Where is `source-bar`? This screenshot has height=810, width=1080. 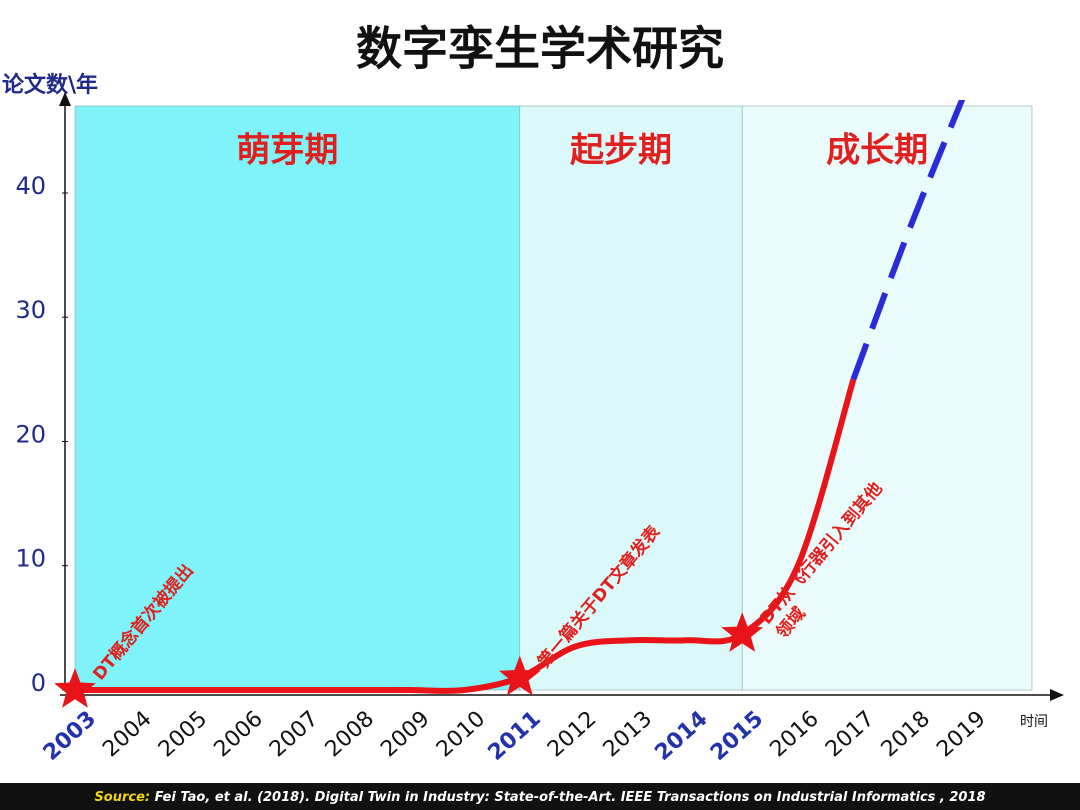
source-bar is located at coordinates (540, 796).